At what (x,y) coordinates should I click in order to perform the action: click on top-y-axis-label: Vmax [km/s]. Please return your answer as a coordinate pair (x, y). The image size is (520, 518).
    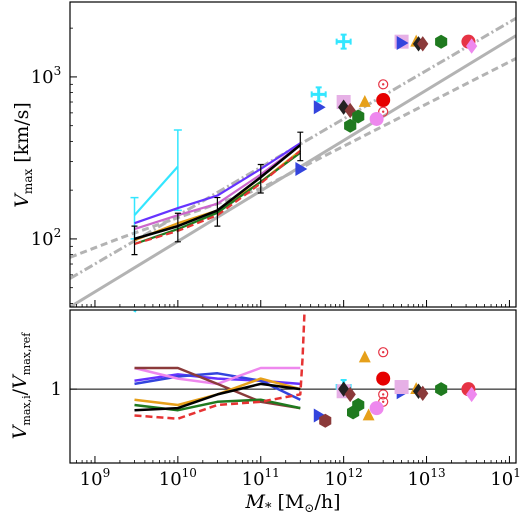
    Looking at the image, I should click on (23, 155).